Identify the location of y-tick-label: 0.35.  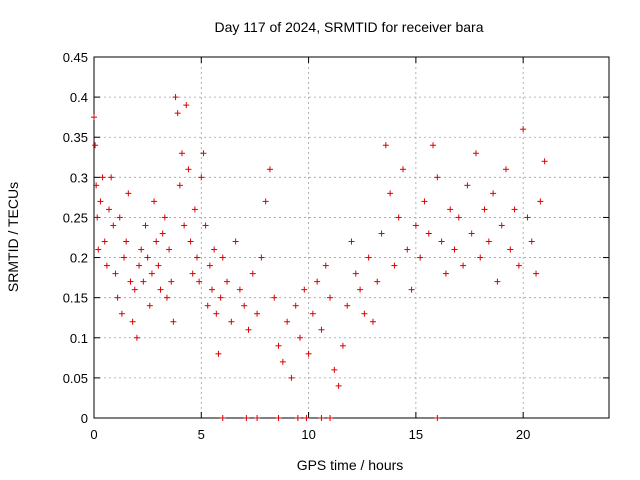
(75, 137).